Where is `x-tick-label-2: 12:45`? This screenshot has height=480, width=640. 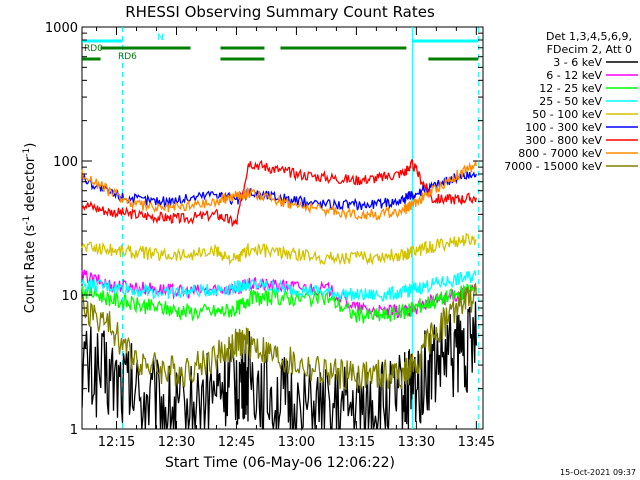
x-tick-label-2: 12:45 is located at coordinates (236, 442).